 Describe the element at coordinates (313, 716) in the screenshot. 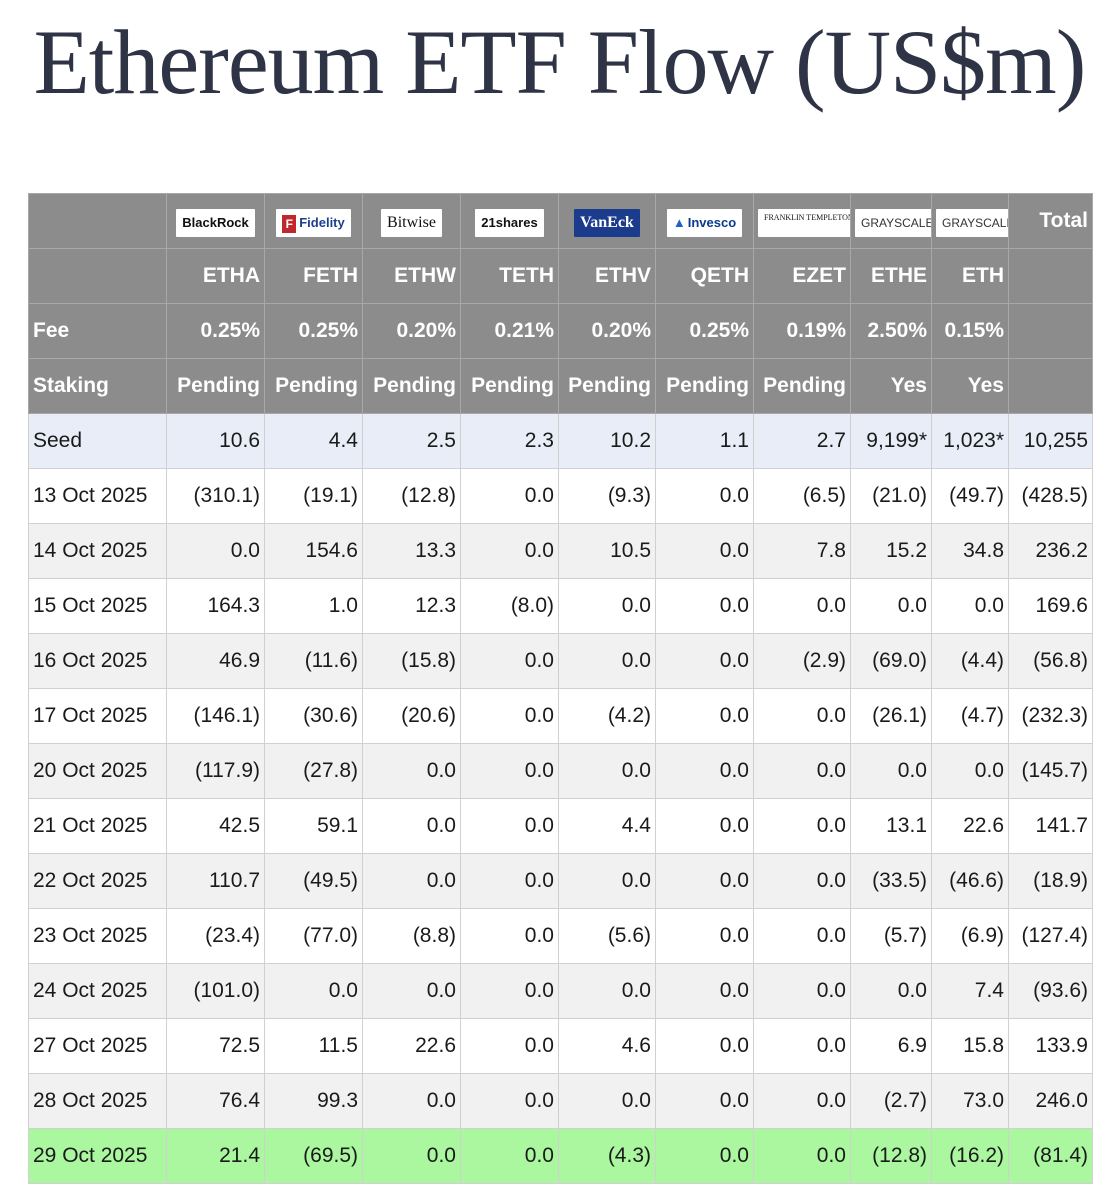

I see `flow-cell: (30.6)` at that location.